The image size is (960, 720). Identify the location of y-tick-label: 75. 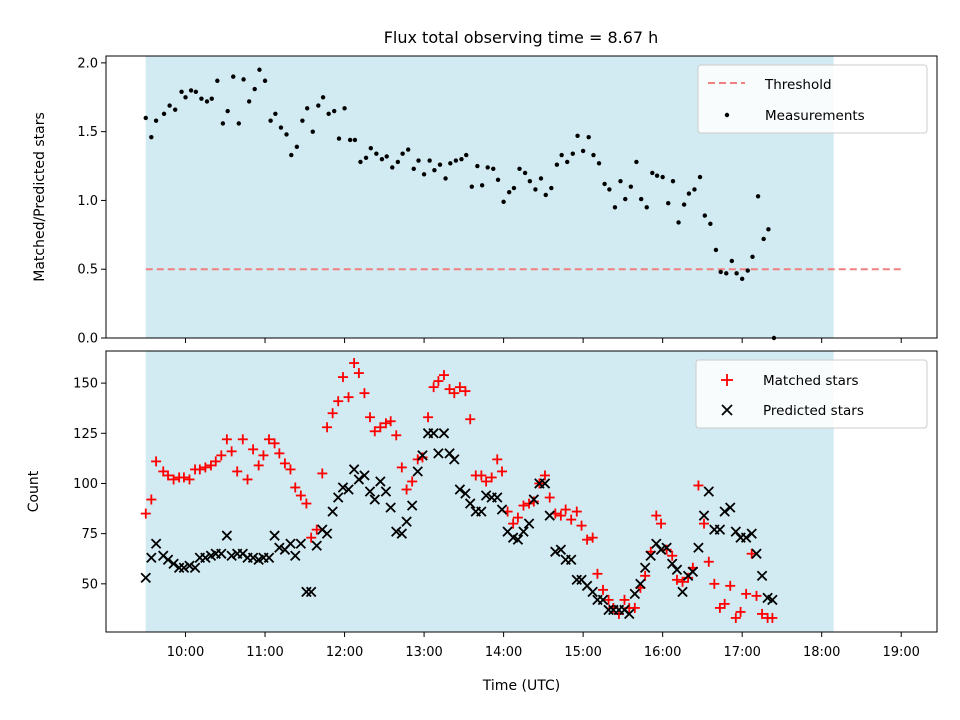
(89, 534).